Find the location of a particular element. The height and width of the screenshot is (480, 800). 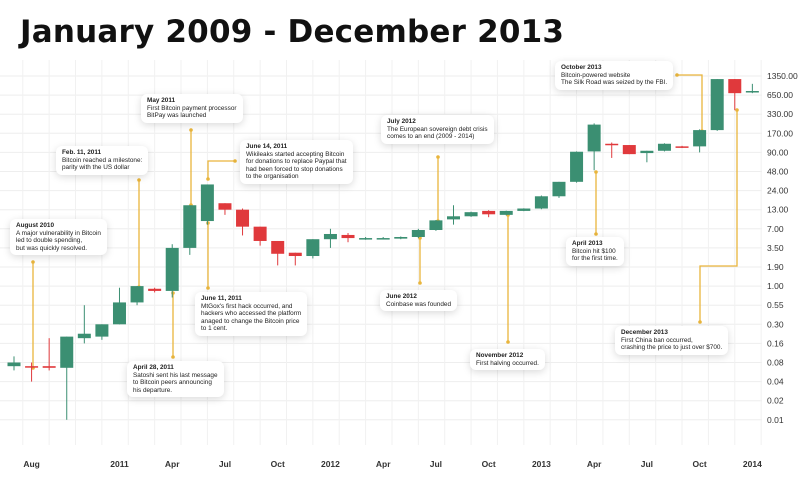

annotation-text: crashing the price to just over $700. is located at coordinates (672, 348).